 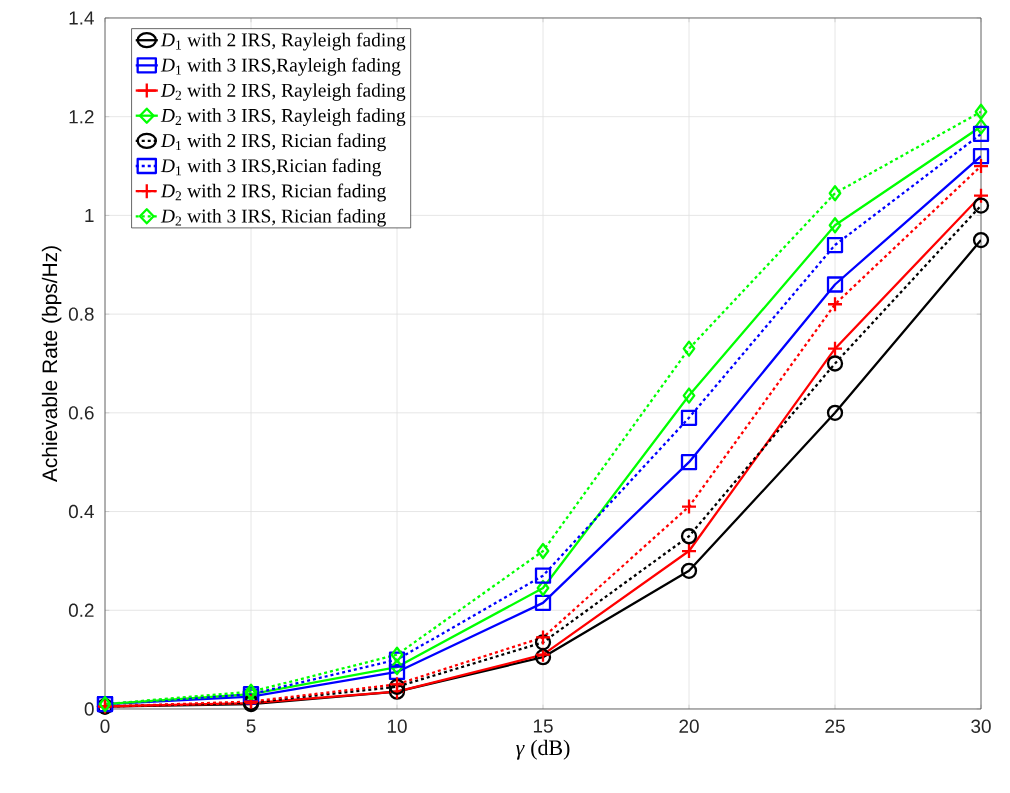 What do you see at coordinates (273, 142) in the screenshot?
I see `legend-label: D$_{1}$ with 2 IRS, Rician fading` at bounding box center [273, 142].